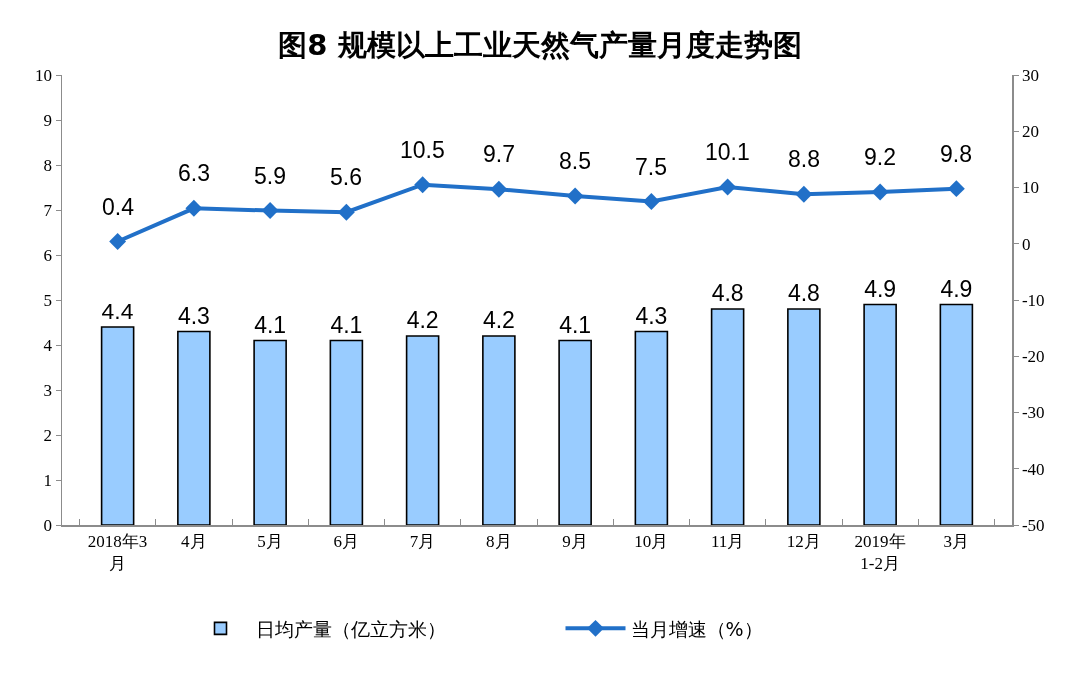  I want to click on x-tick-label: 12月, so click(803, 541).